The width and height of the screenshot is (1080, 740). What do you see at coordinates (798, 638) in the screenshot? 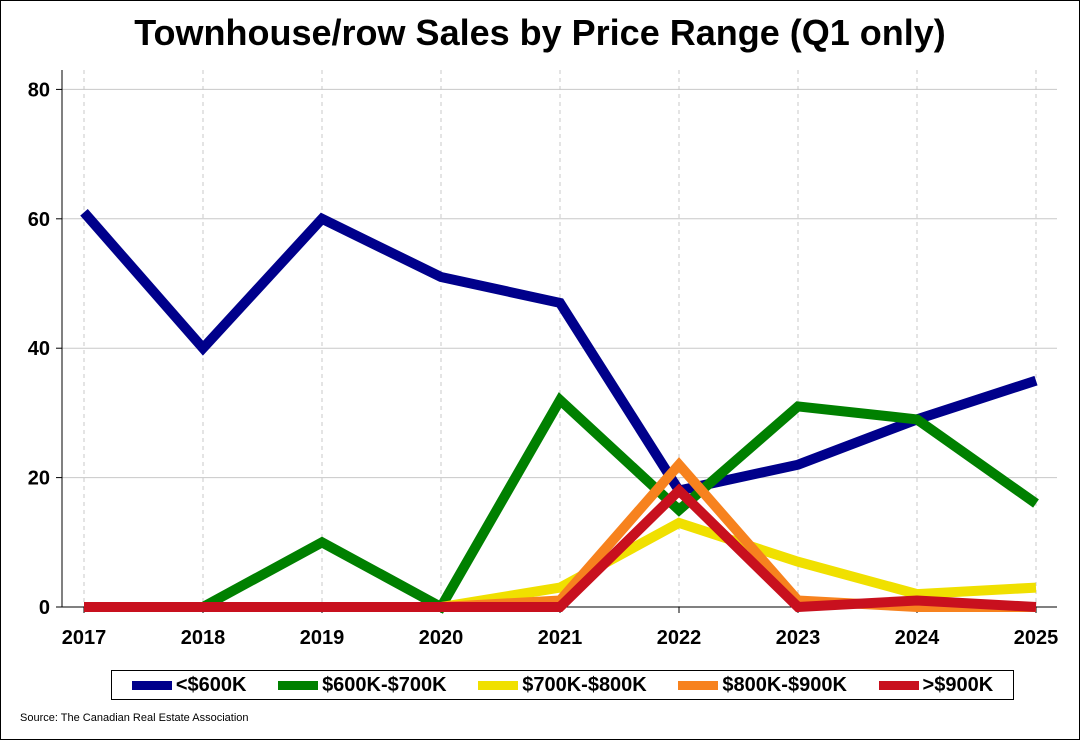
I see `x-tick-label: 2023` at bounding box center [798, 638].